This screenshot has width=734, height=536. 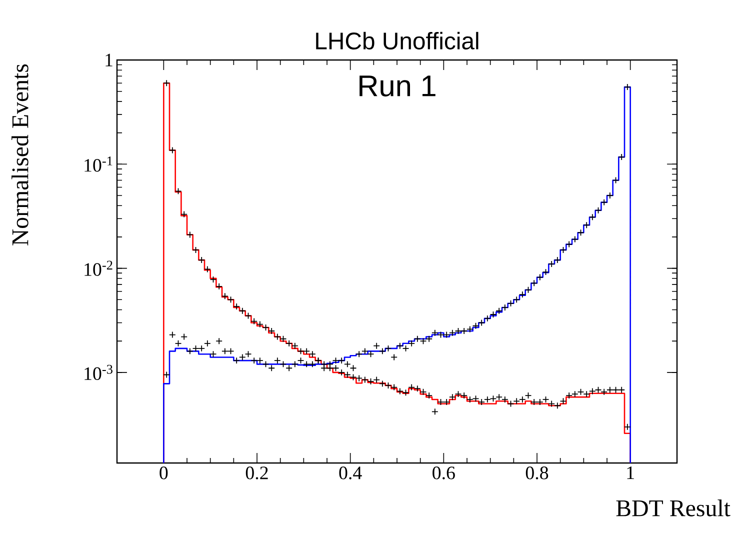 I want to click on y-axis-title: Normalised Events, so click(x=20, y=155).